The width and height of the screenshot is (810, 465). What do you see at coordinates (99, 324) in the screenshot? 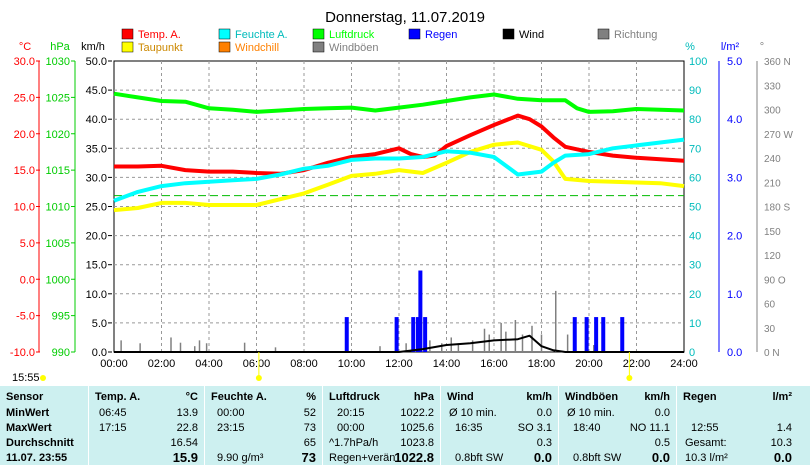
I see `wind-tick-label: 5.0` at bounding box center [99, 324].